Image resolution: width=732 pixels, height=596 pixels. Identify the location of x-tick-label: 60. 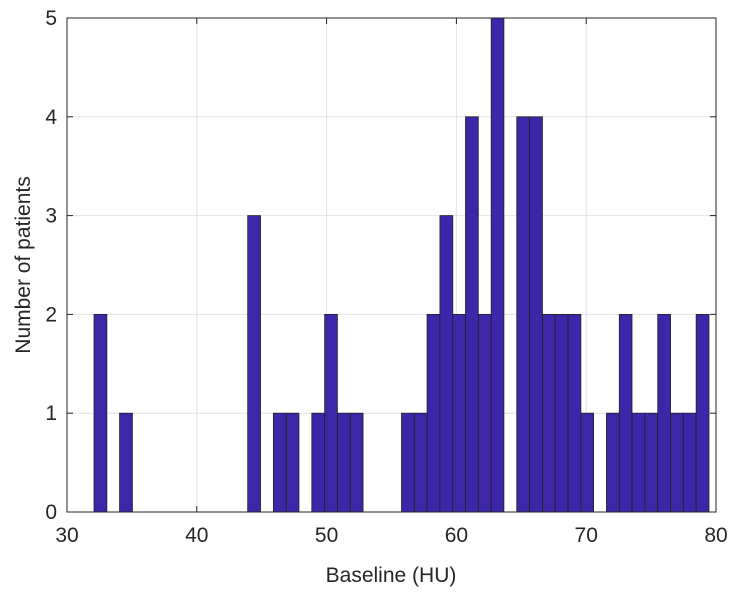
(456, 535).